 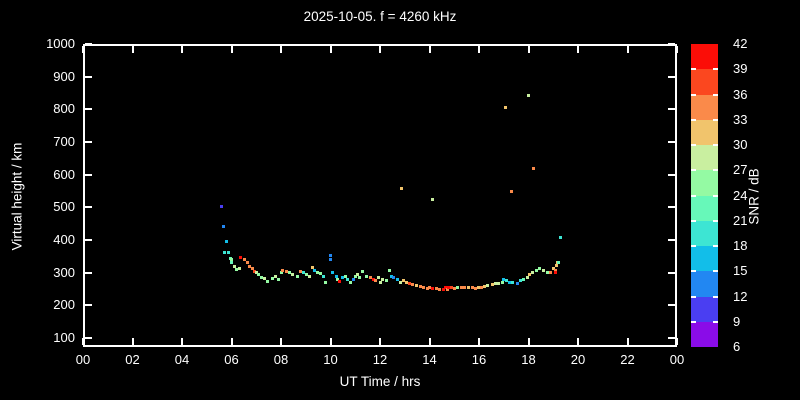 What do you see at coordinates (64, 337) in the screenshot?
I see `y-tick-label: 100` at bounding box center [64, 337].